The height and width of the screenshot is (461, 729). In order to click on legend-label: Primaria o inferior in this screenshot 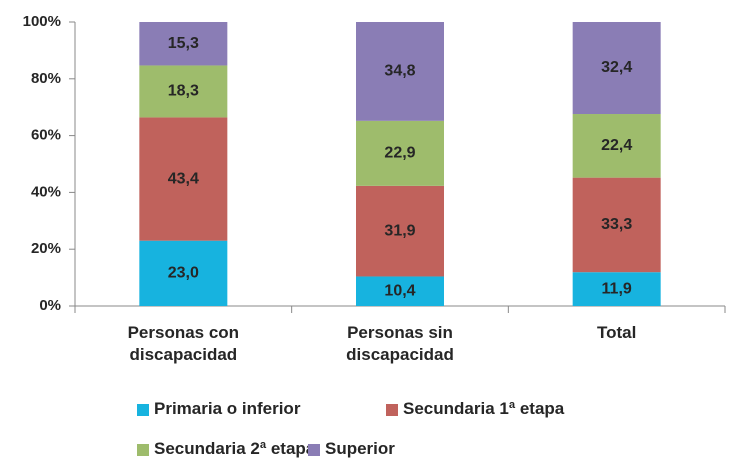, I will do `click(227, 408)`.